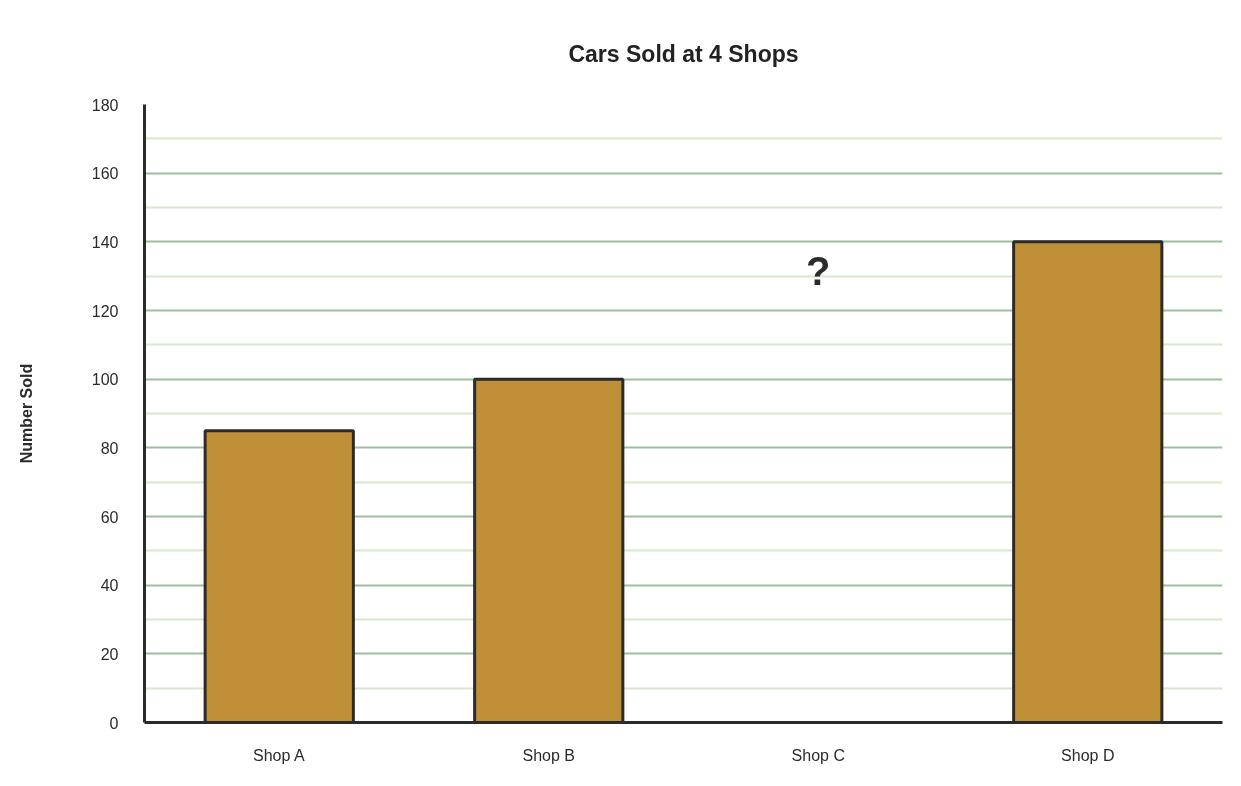  What do you see at coordinates (109, 448) in the screenshot?
I see `y-tick-label: 80` at bounding box center [109, 448].